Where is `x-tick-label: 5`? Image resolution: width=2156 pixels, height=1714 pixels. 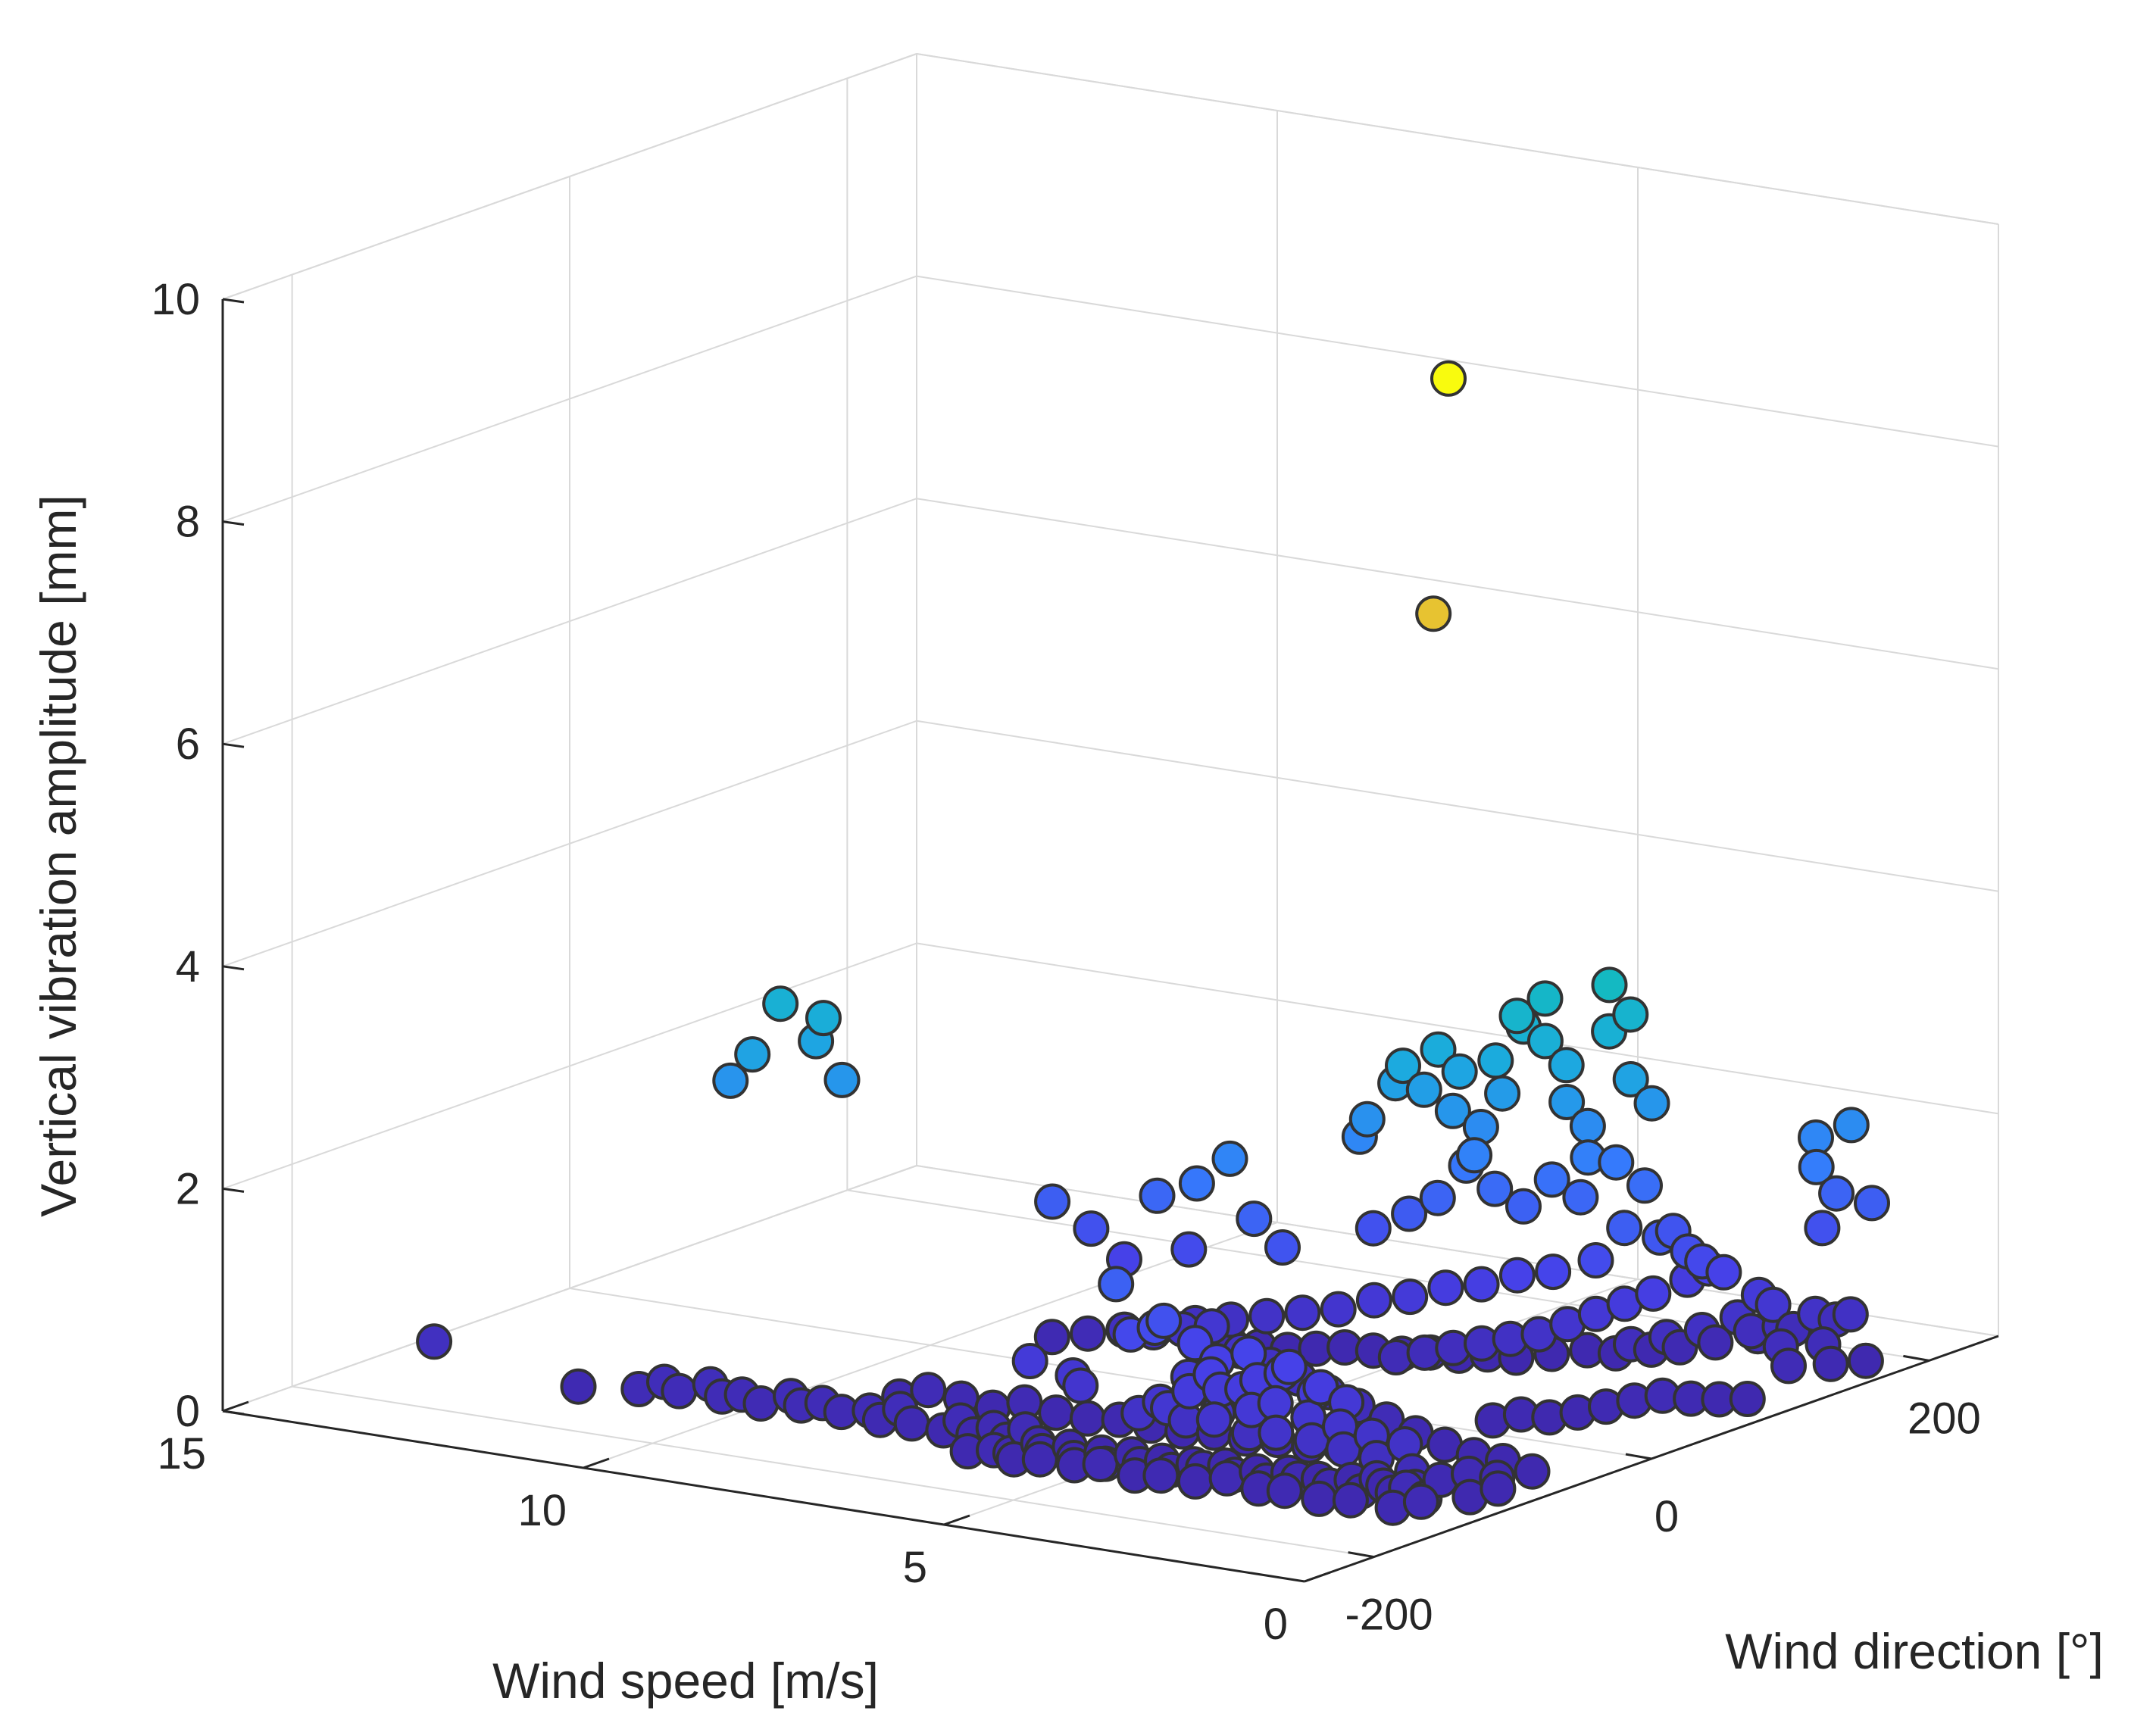
x-tick-label: 5 is located at coordinates (915, 1567).